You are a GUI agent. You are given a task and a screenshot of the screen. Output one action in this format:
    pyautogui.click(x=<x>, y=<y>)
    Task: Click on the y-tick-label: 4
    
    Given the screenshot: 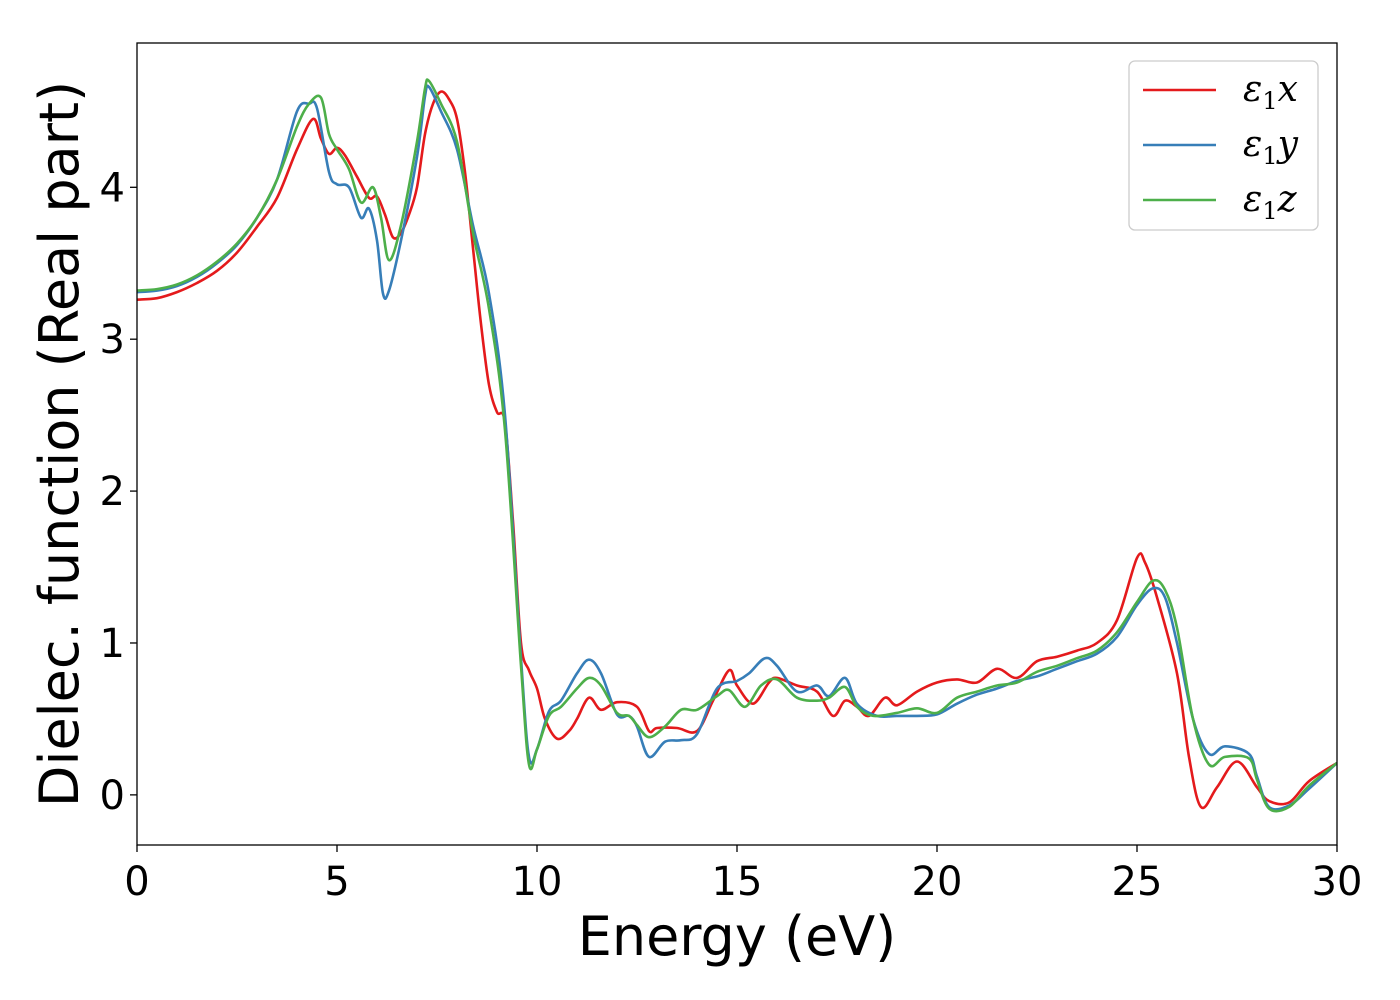 What is the action you would take?
    pyautogui.click(x=112, y=188)
    